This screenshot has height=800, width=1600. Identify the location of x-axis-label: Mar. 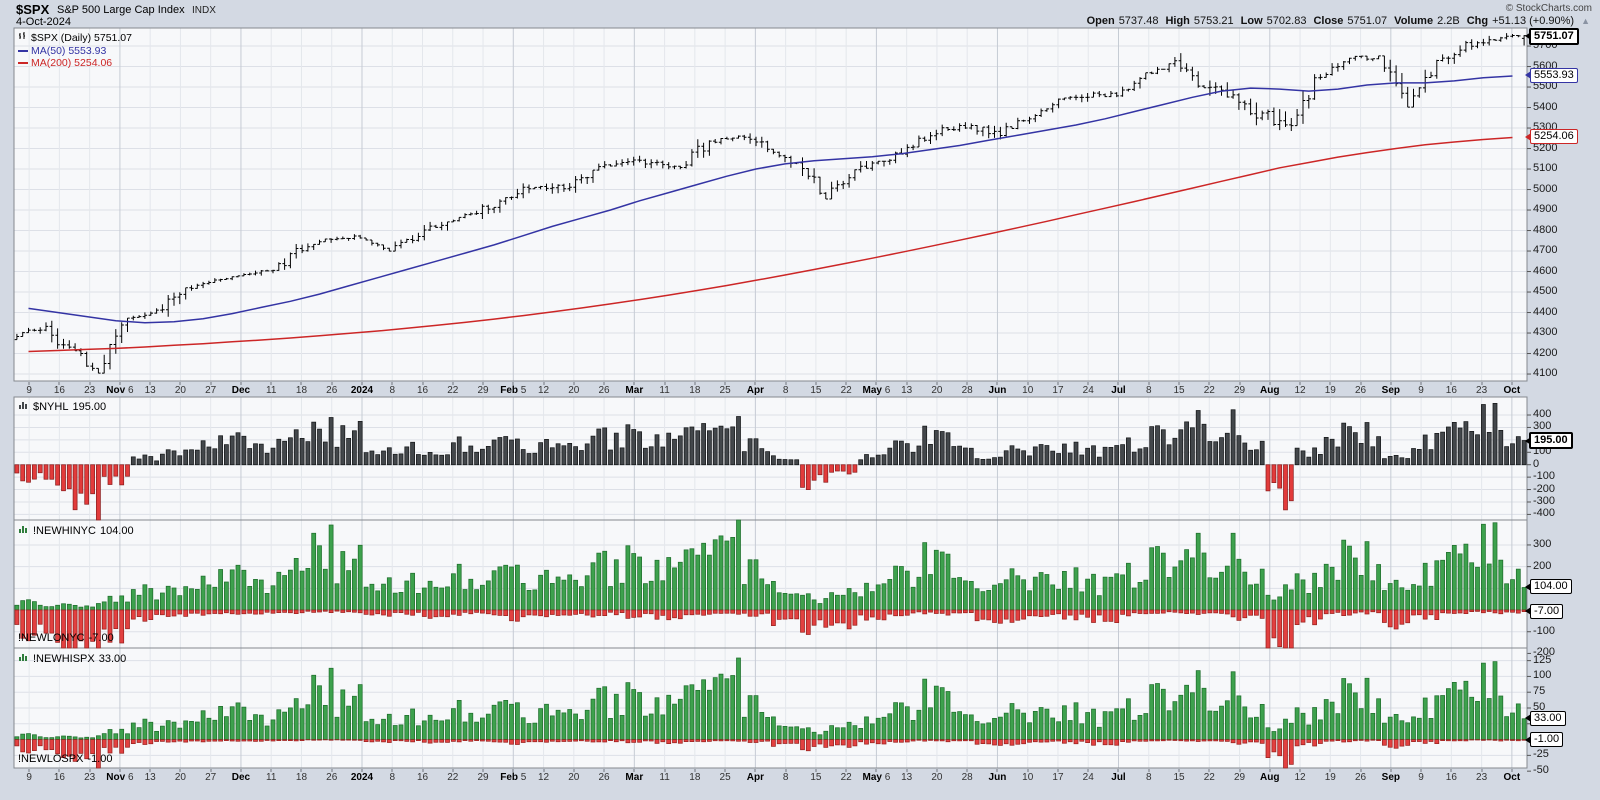
(634, 390).